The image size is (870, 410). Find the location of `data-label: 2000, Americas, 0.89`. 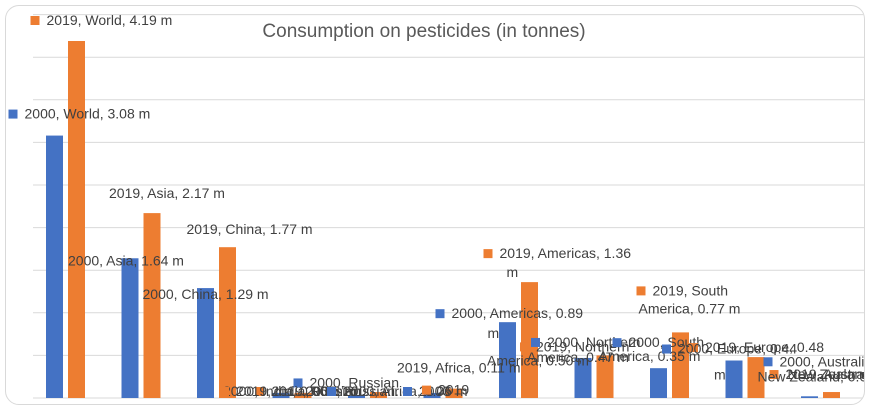

data-label: 2000, Americas, 0.89 is located at coordinates (518, 313).